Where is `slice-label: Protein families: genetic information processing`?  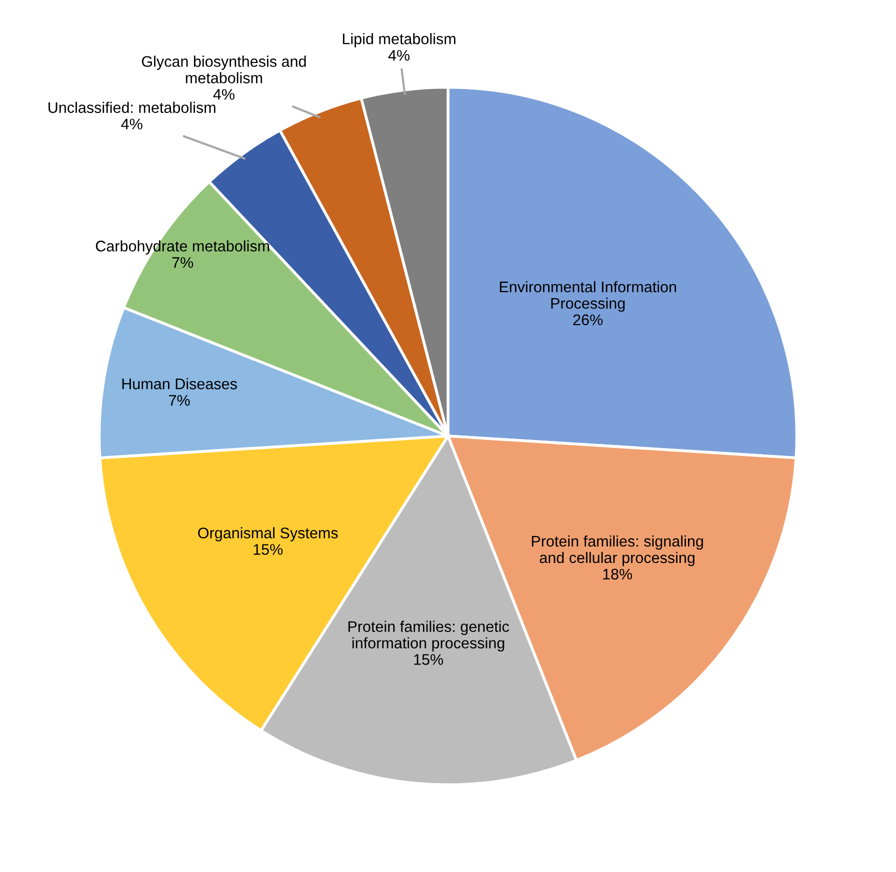
slice-label: Protein families: genetic information processing is located at coordinates (428, 636).